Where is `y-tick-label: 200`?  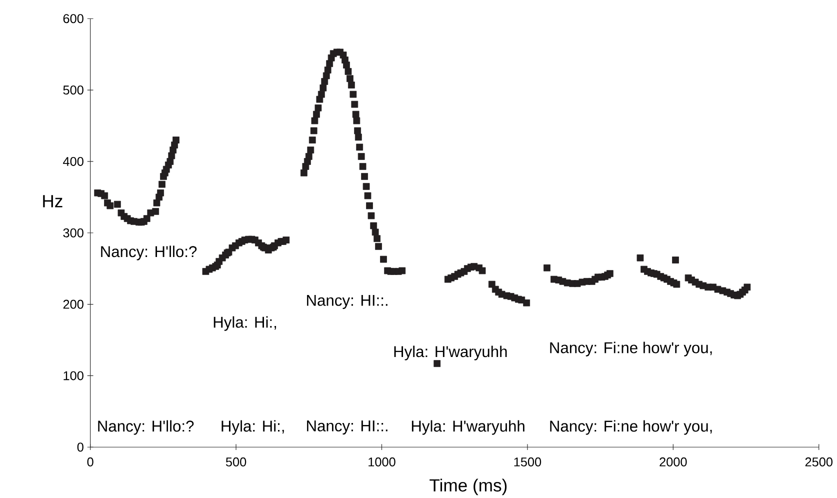 y-tick-label: 200 is located at coordinates (73, 304).